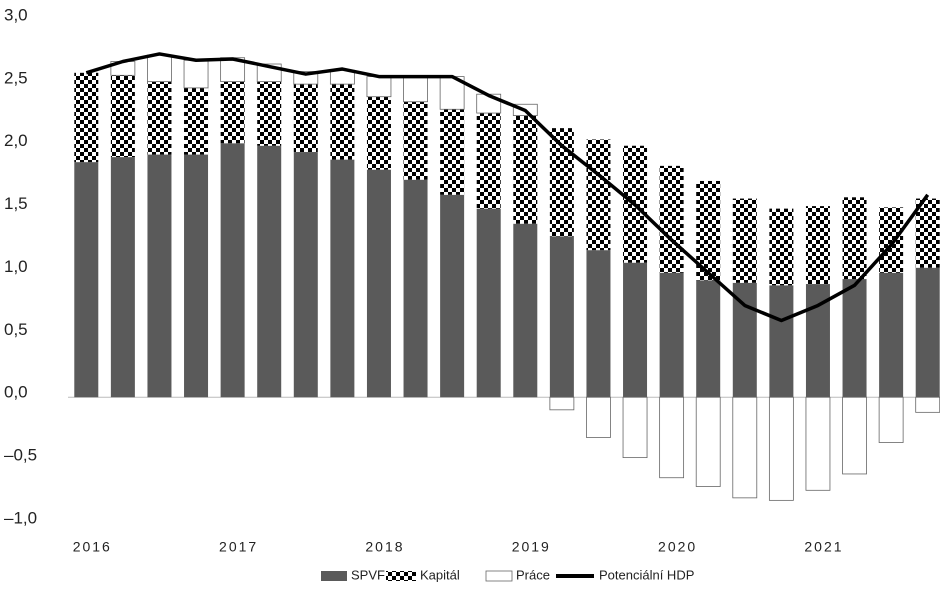 This screenshot has height=599, width=940. What do you see at coordinates (16, 140) in the screenshot?
I see `y-tick-label: 2,0` at bounding box center [16, 140].